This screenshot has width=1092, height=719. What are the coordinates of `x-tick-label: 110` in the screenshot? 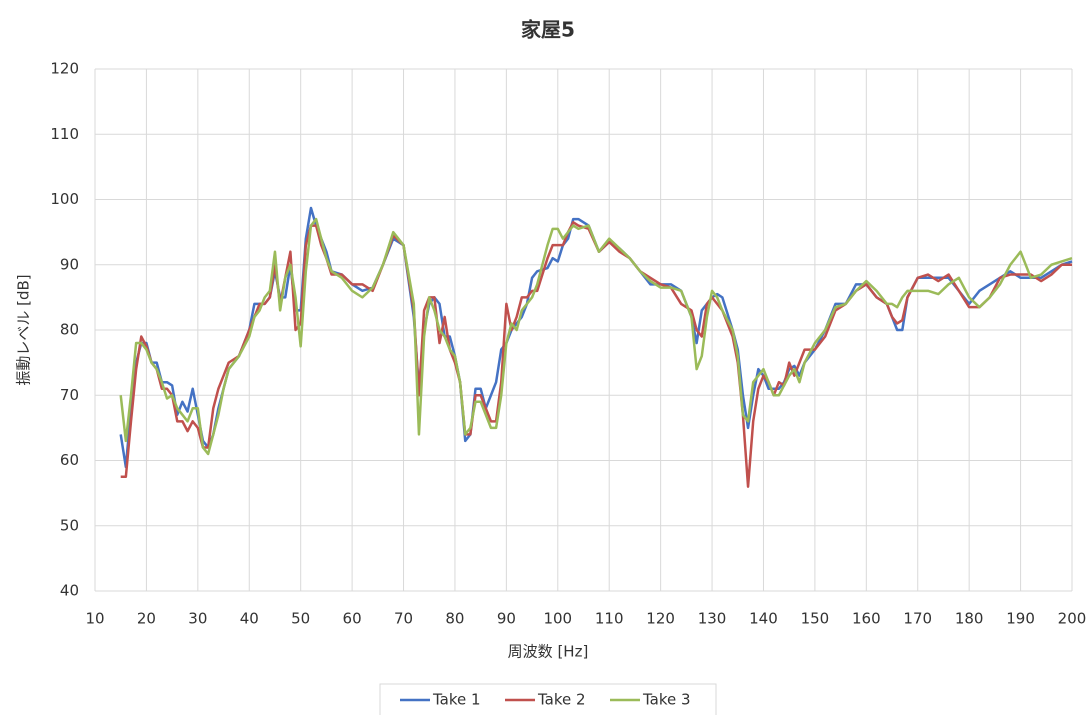 It's located at (609, 619).